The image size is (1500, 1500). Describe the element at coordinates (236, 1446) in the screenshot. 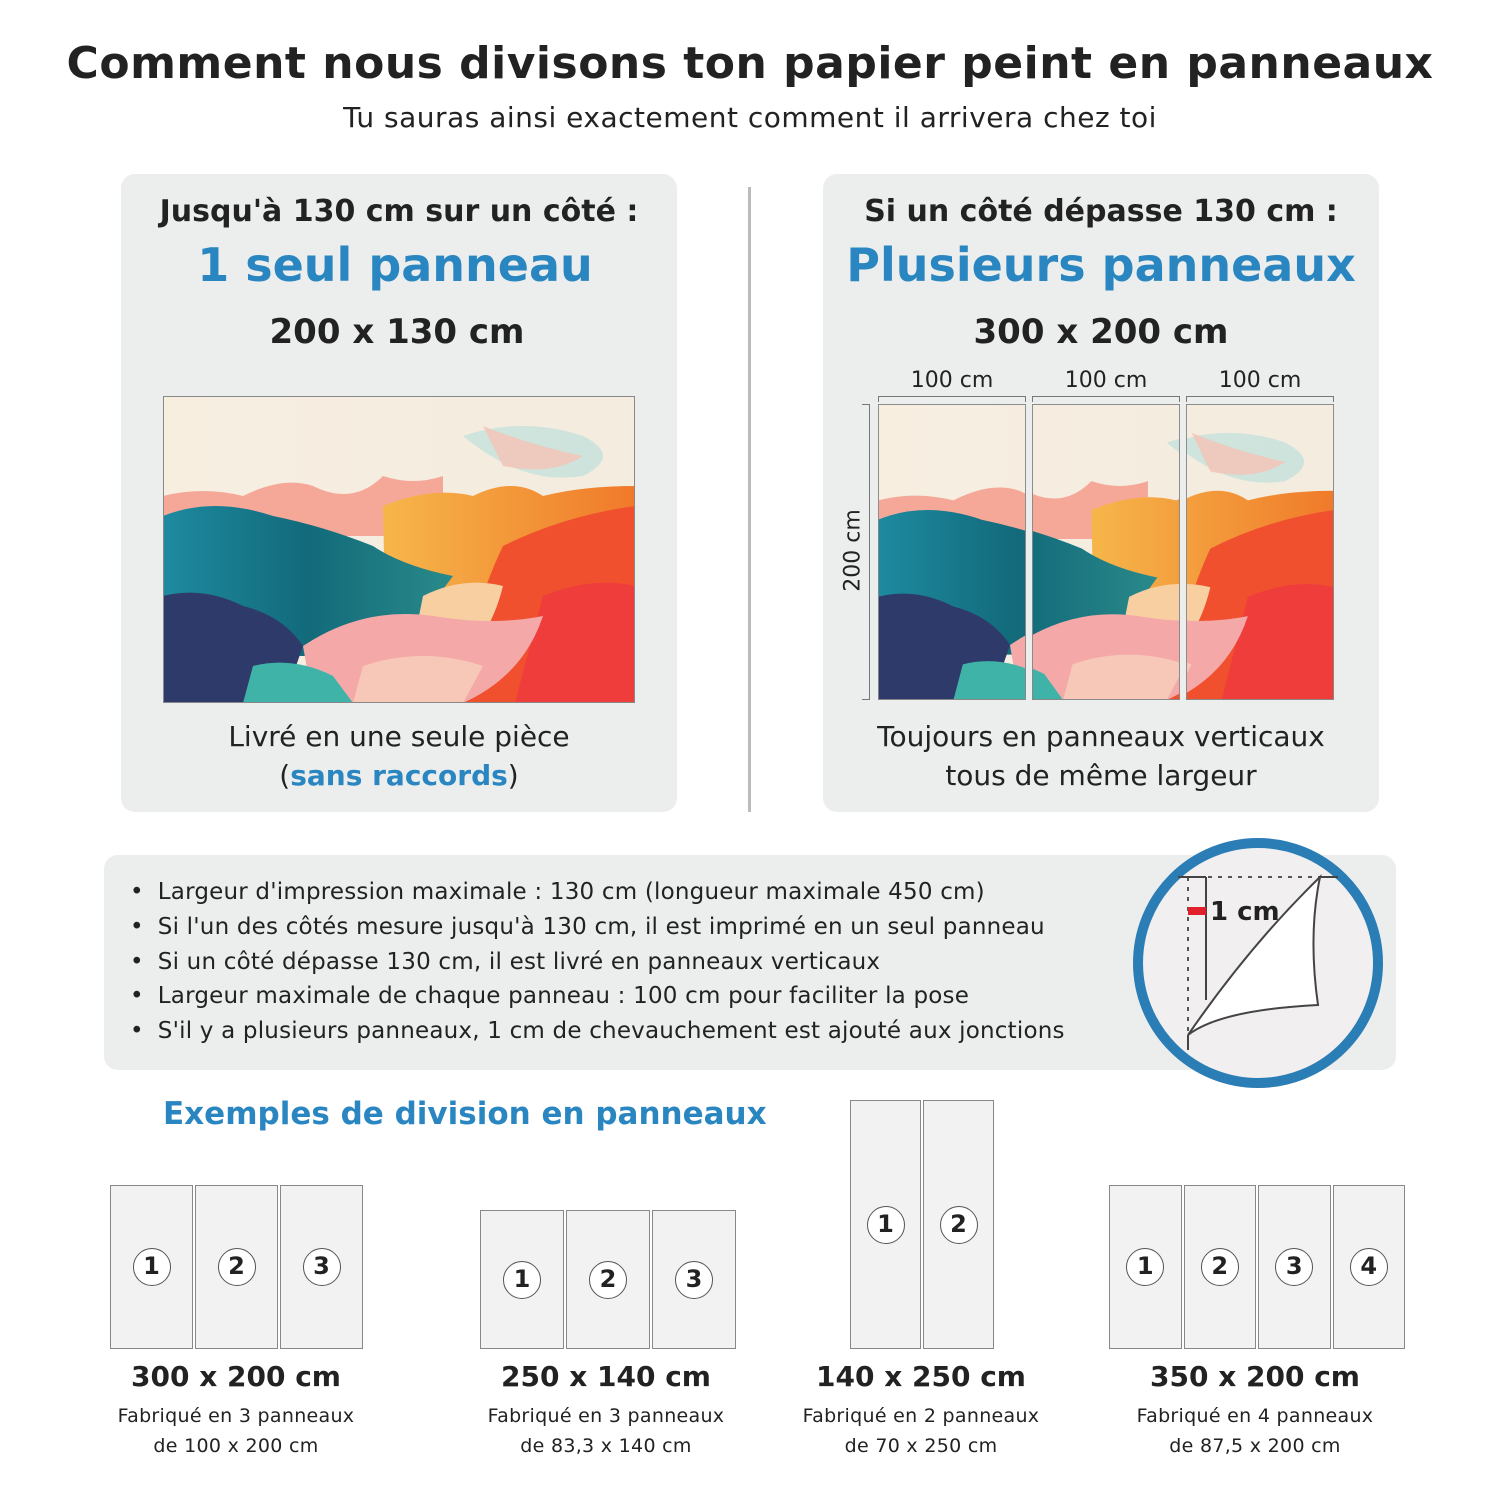

I see `example-line2: de 100 x 200 cm` at that location.